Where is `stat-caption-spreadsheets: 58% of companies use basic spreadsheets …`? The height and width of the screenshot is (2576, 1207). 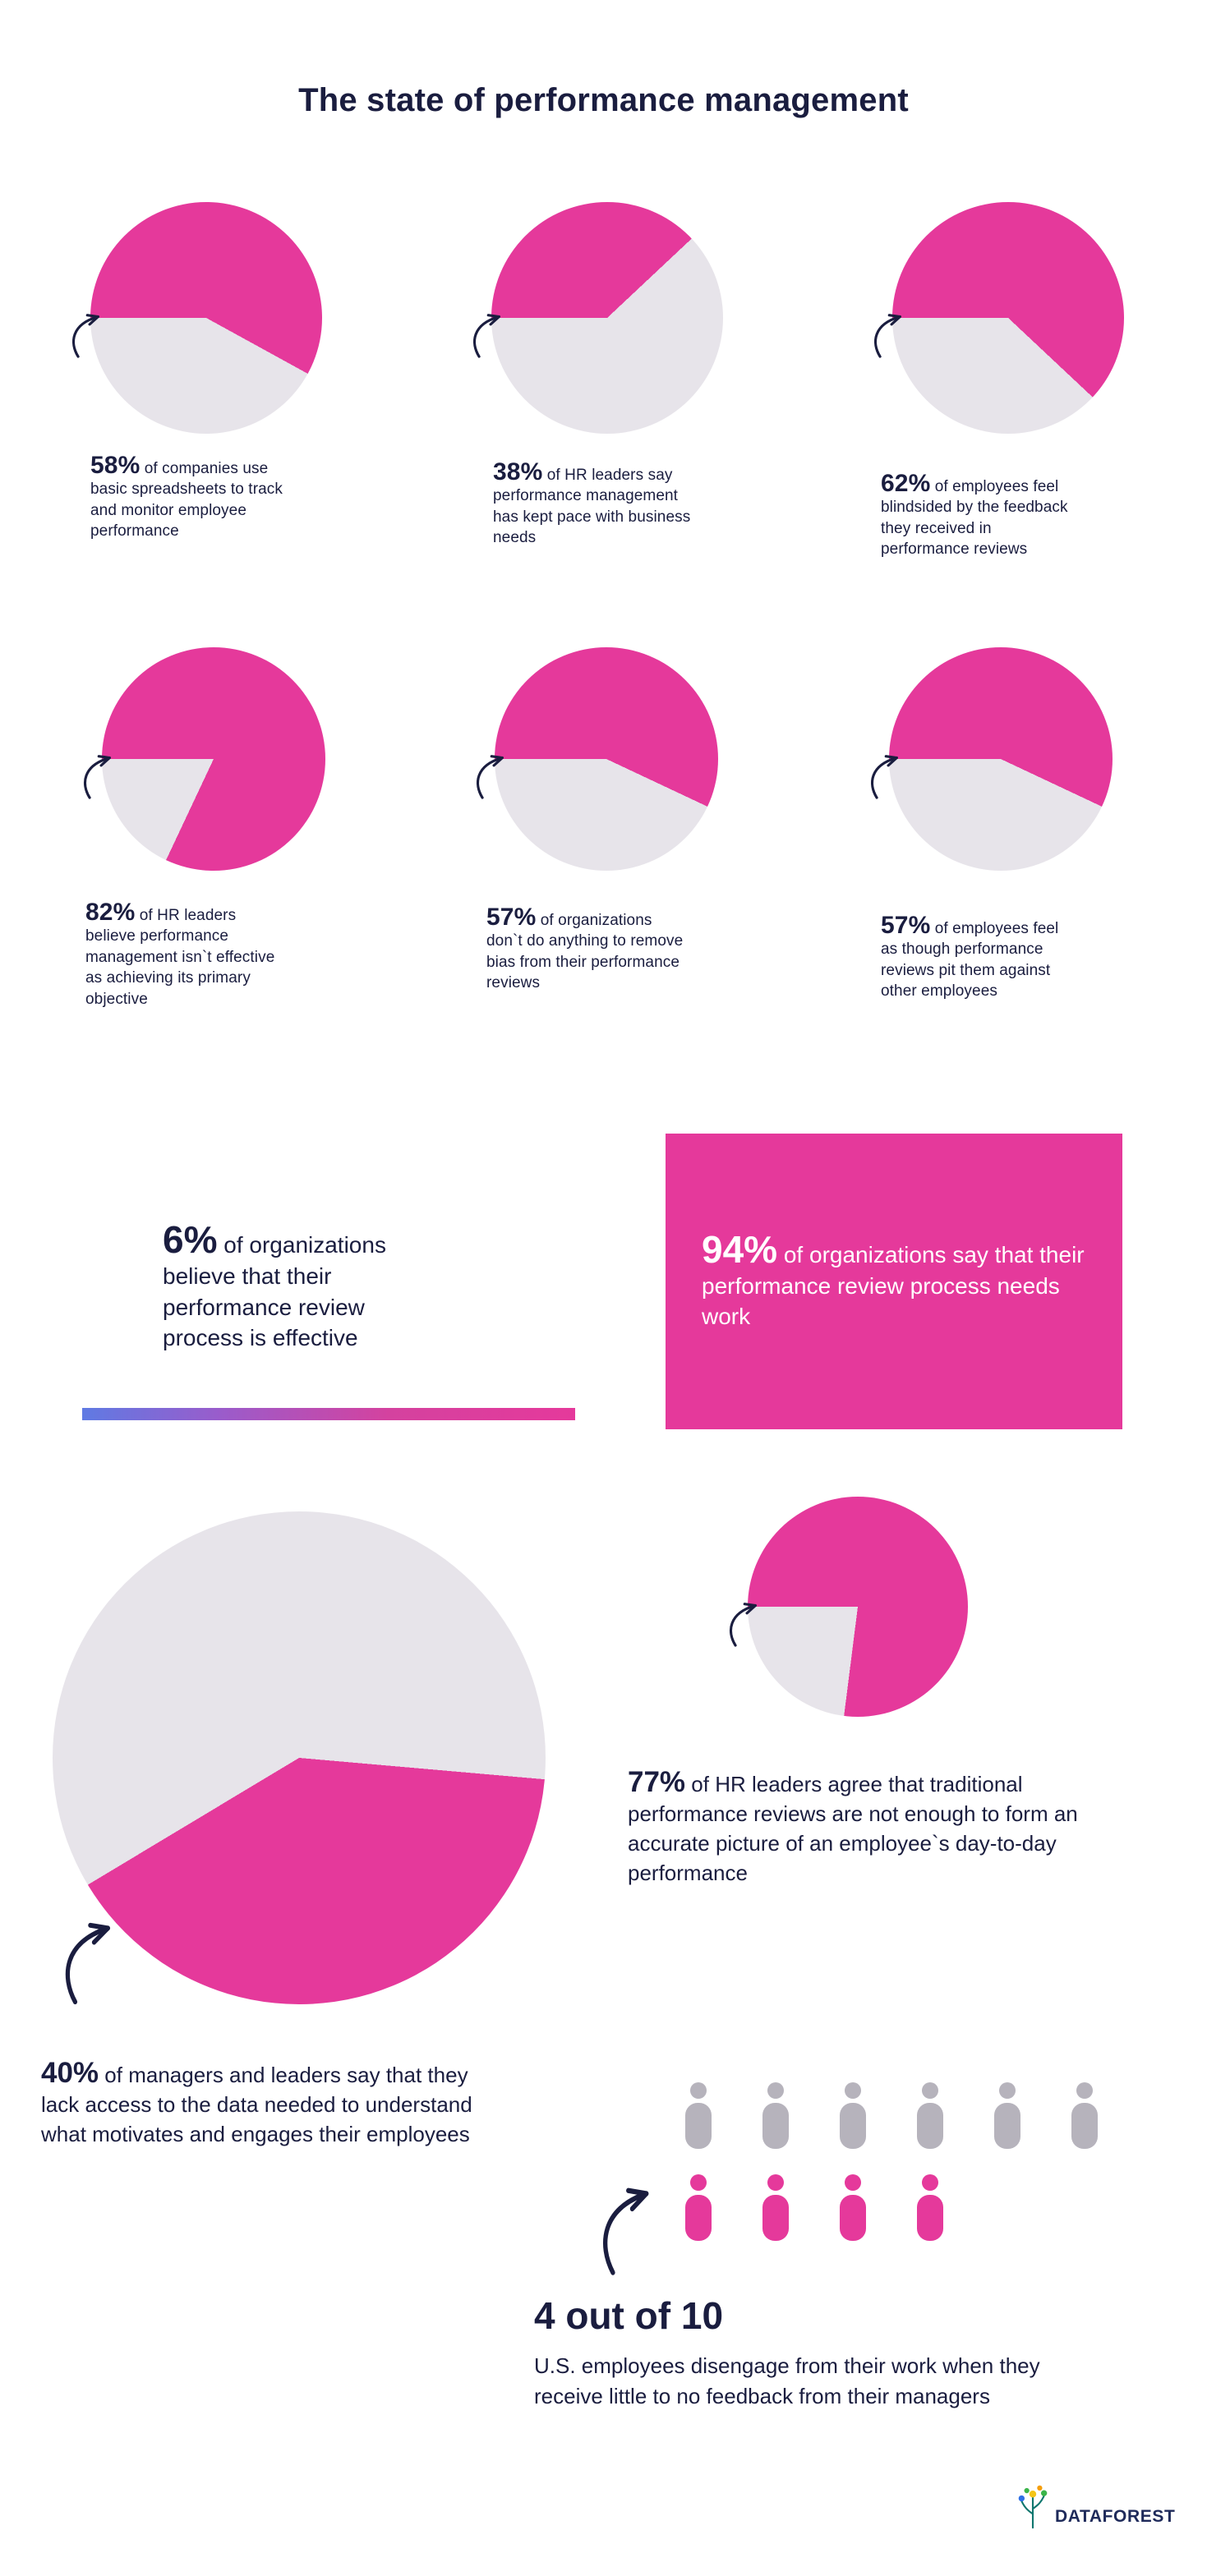 stat-caption-spreadsheets: 58% of companies use basic spreadsheets … is located at coordinates (193, 497).